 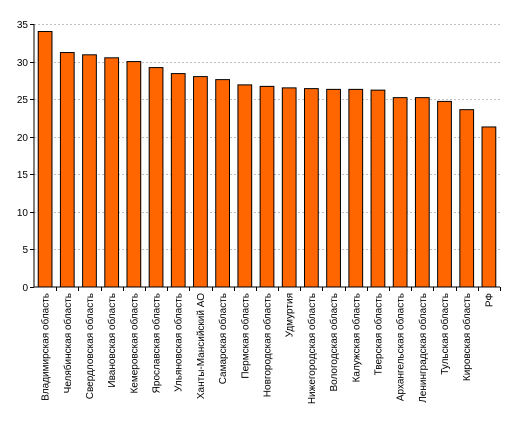 I want to click on x-tick-label: Нижегородская область, so click(x=312, y=348).